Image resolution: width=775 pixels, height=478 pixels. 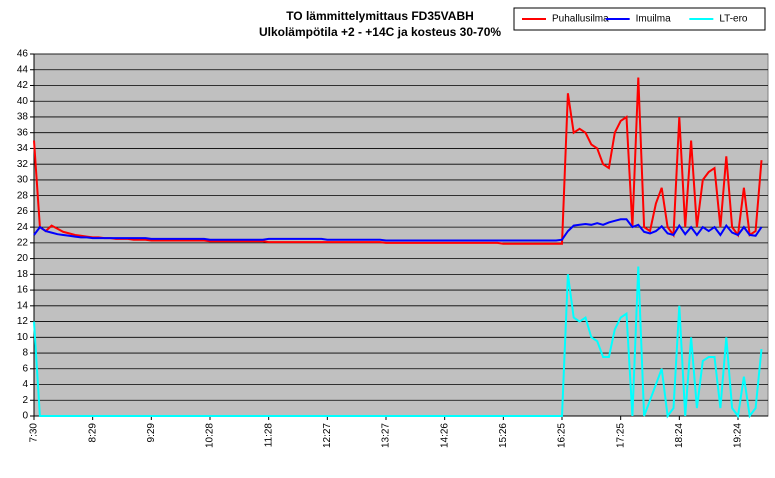 I want to click on x-tick-label: 14:26, so click(x=444, y=435).